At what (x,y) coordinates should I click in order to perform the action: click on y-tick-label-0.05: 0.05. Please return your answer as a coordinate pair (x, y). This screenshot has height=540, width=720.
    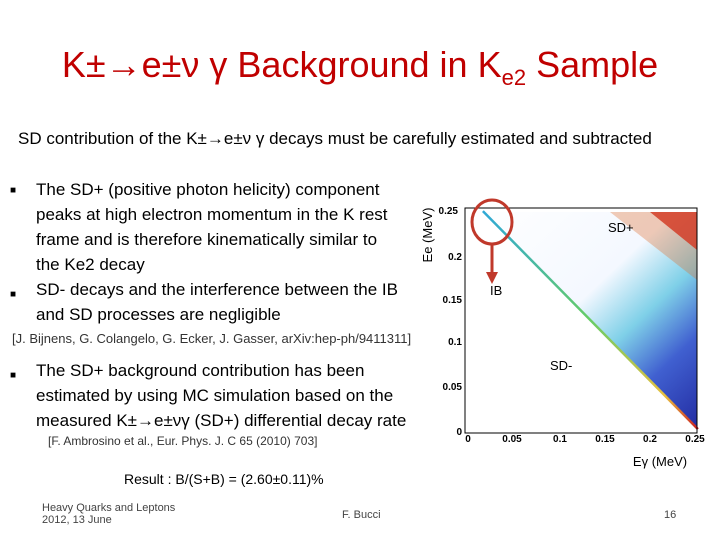
    Looking at the image, I should click on (453, 387).